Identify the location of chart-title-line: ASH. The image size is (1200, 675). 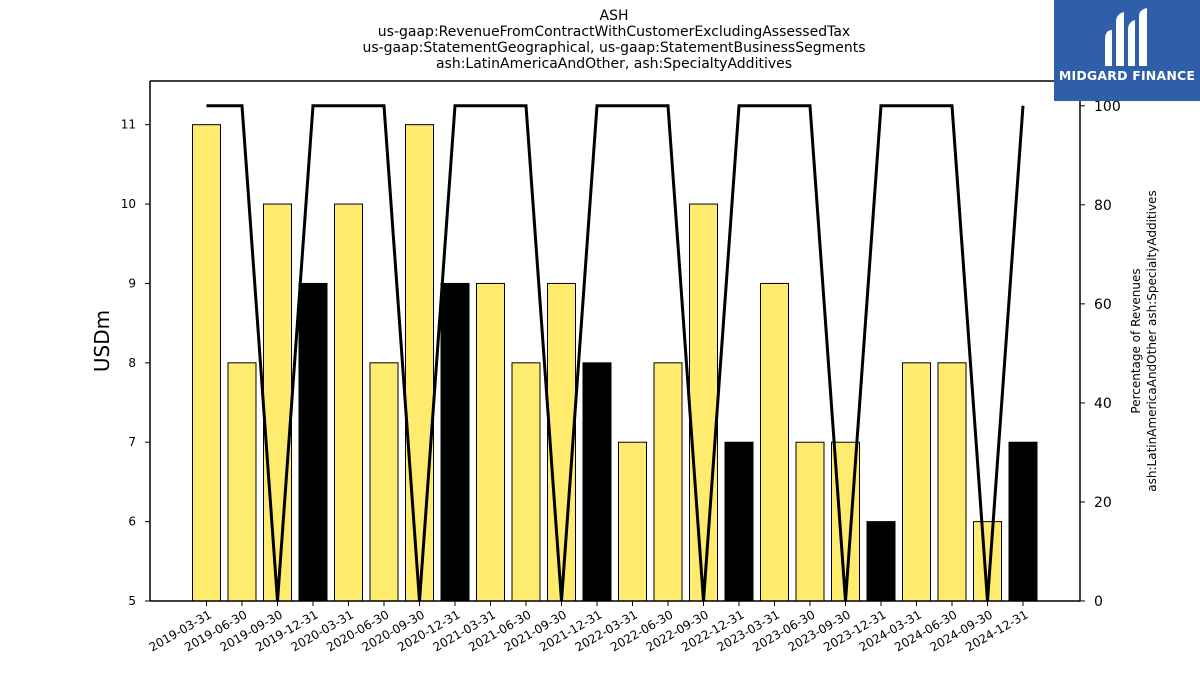
(614, 16).